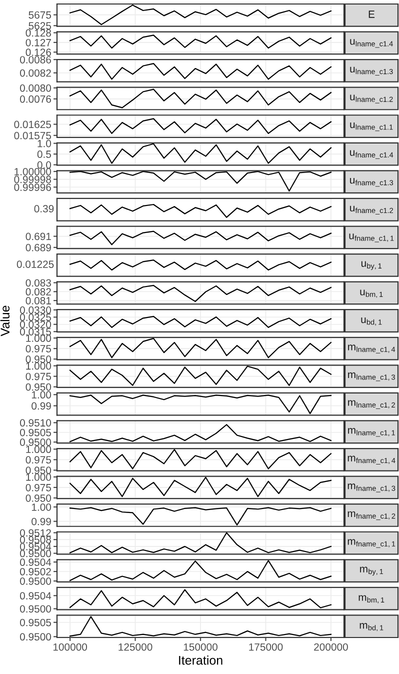  I want to click on y-tick-label: 0.126, so click(38, 52).